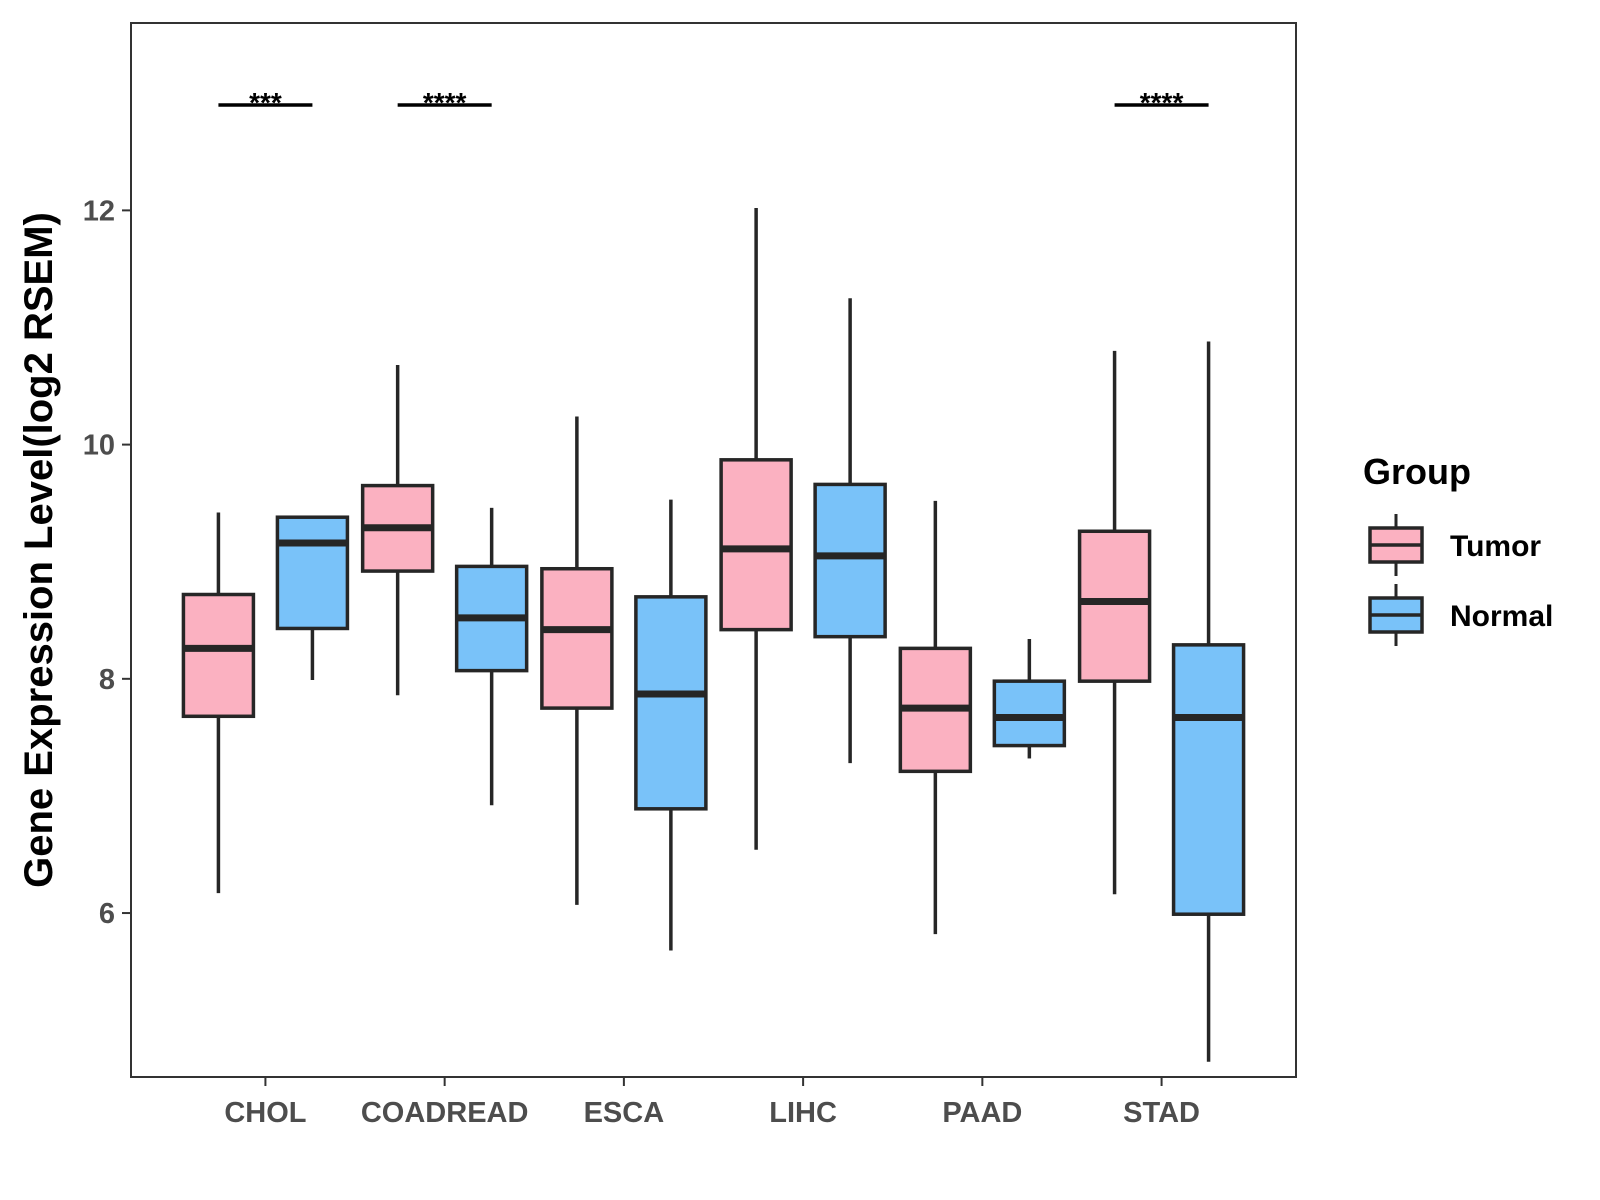  What do you see at coordinates (1495, 546) in the screenshot?
I see `legend-label: Tumor` at bounding box center [1495, 546].